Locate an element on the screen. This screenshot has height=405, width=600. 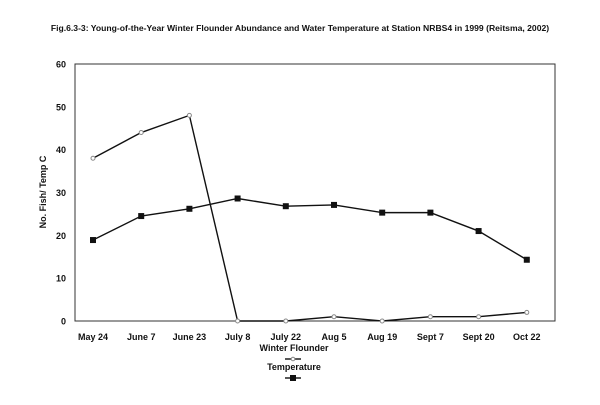
x-tick-label: Oct 22 is located at coordinates (527, 337).